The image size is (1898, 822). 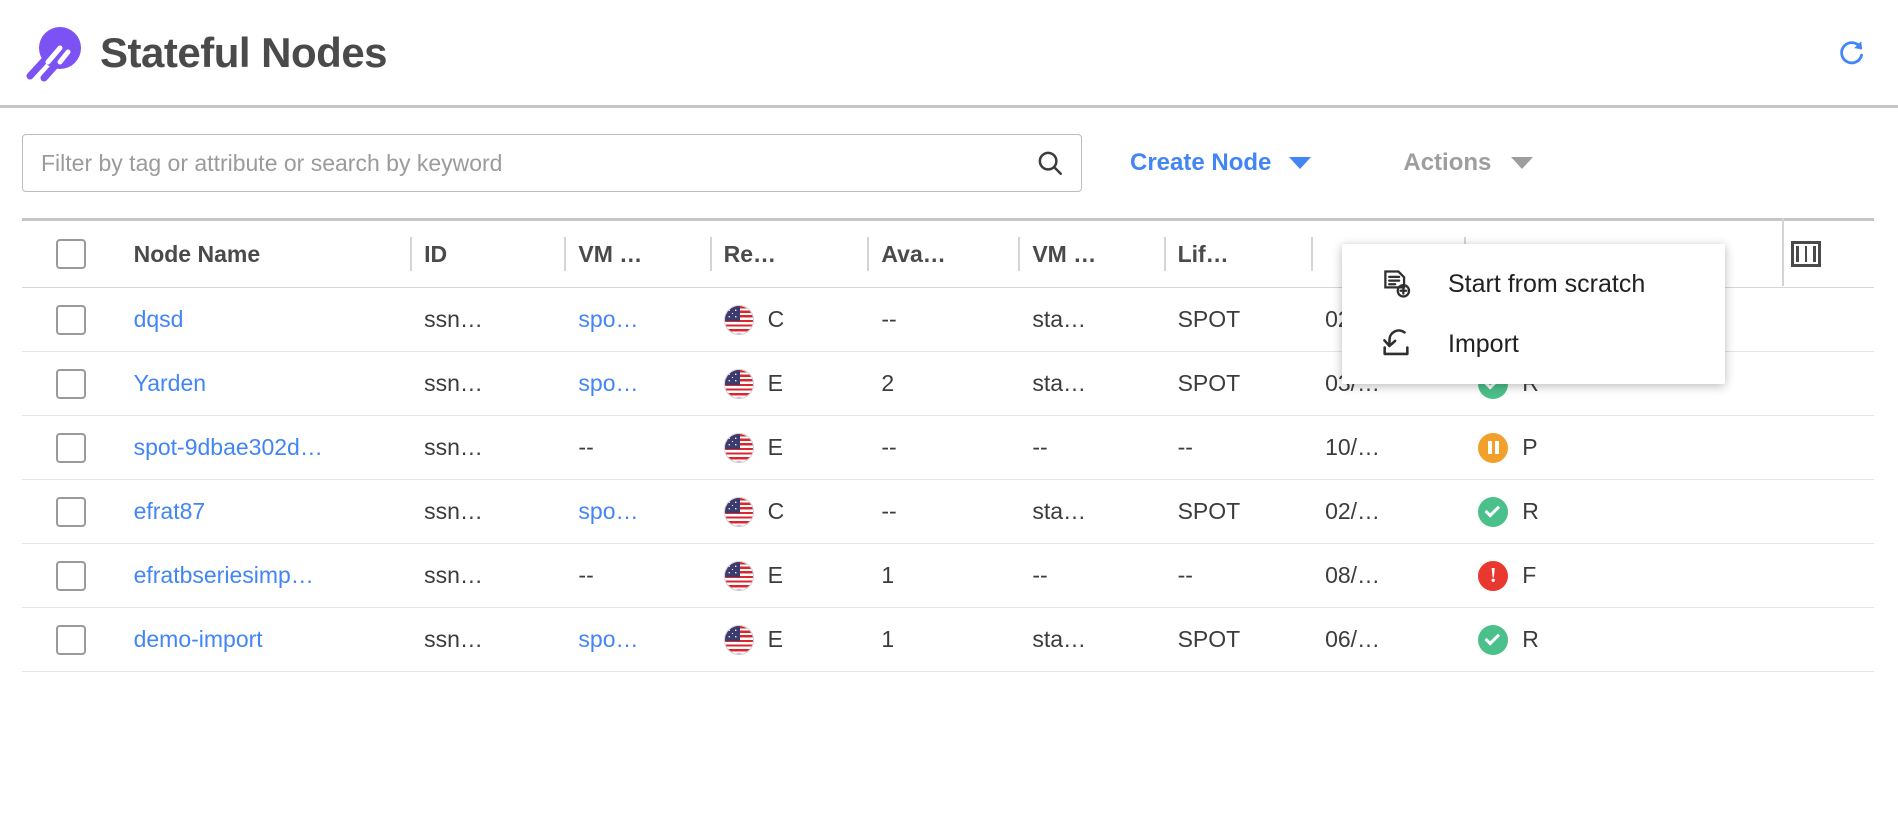 I want to click on search-icon, so click(x=1050, y=163).